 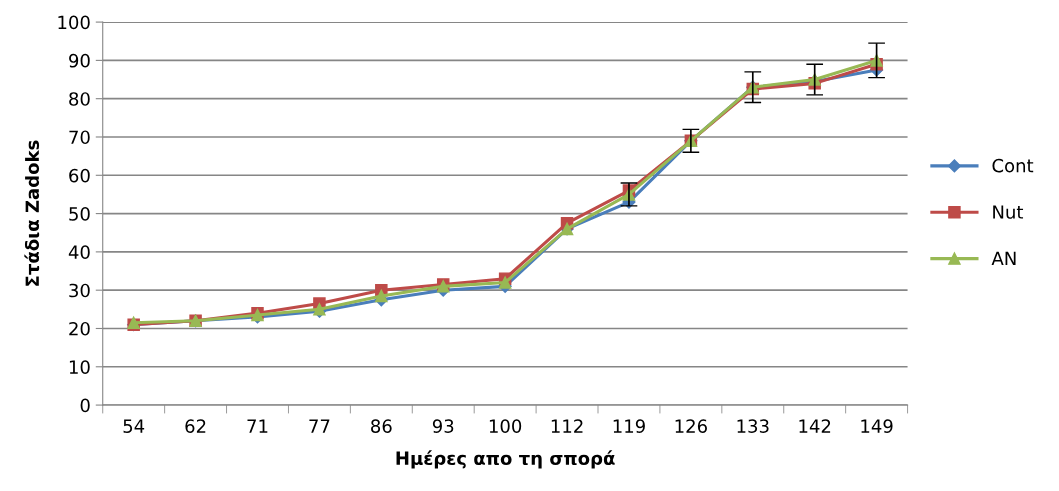 I want to click on x-tick-label: 119, so click(x=629, y=426).